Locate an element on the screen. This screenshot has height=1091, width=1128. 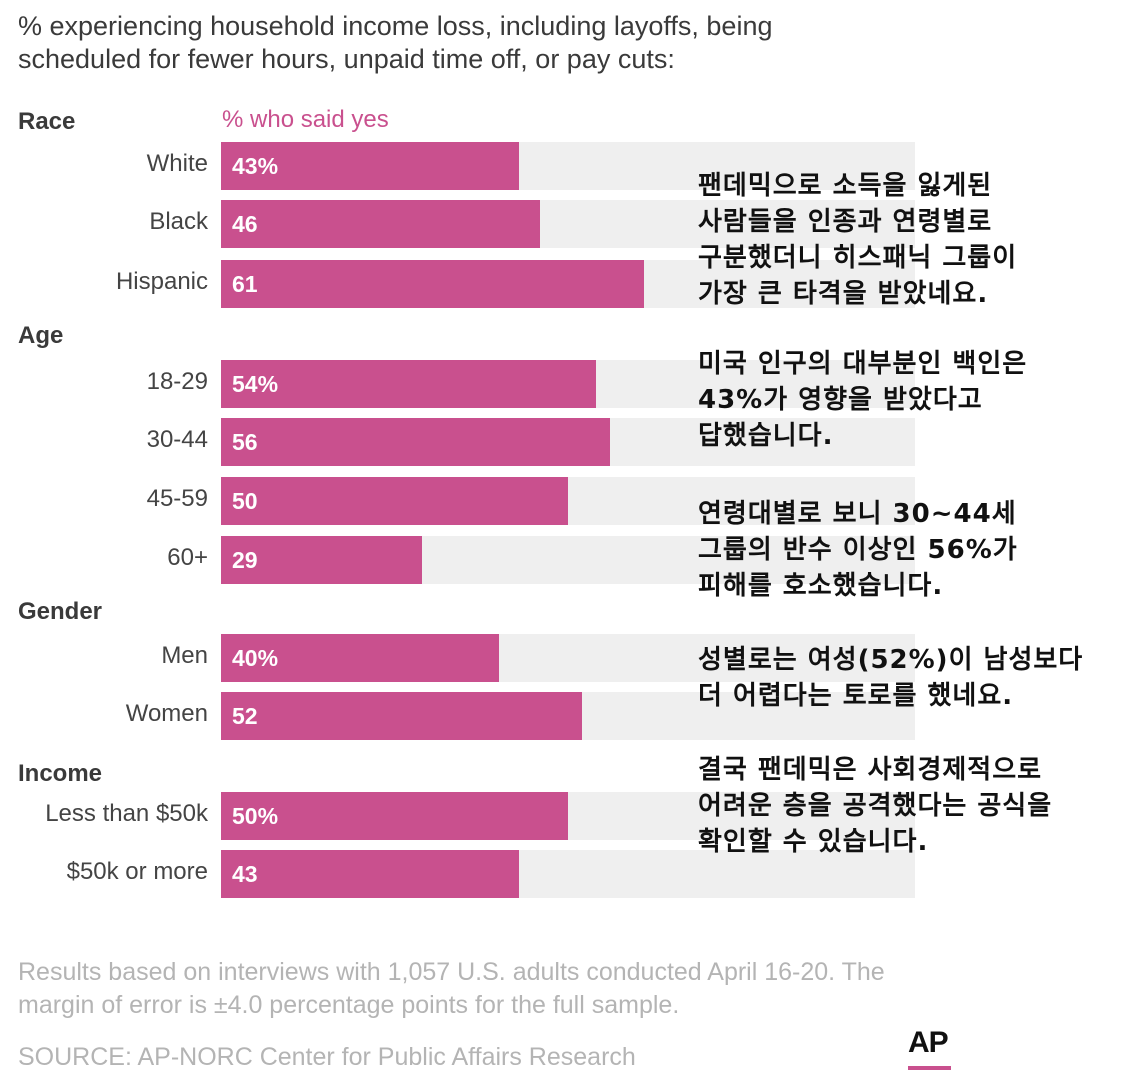
annotation-line: 답했습니다. is located at coordinates (766, 436).